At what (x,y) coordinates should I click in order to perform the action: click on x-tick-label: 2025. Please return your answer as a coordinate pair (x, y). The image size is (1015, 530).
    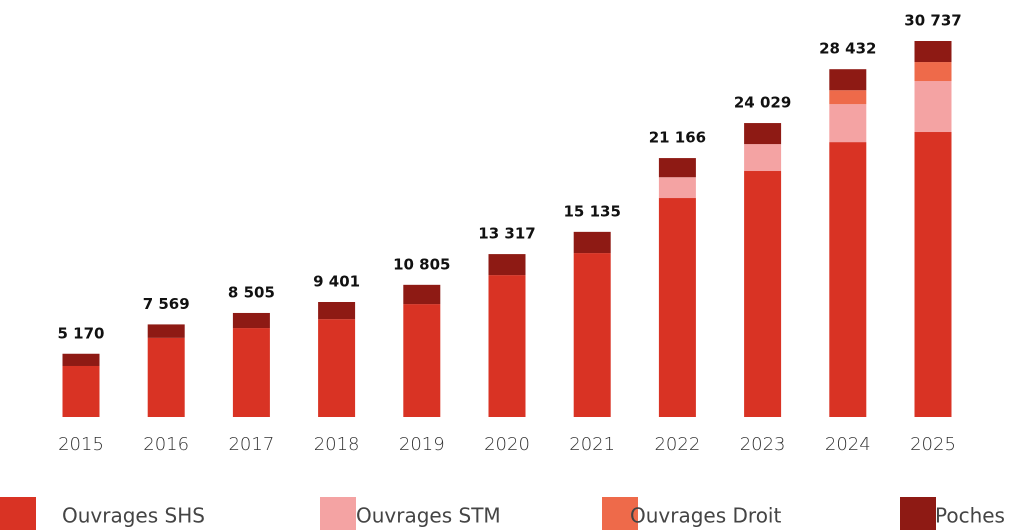
    Looking at the image, I should click on (933, 444).